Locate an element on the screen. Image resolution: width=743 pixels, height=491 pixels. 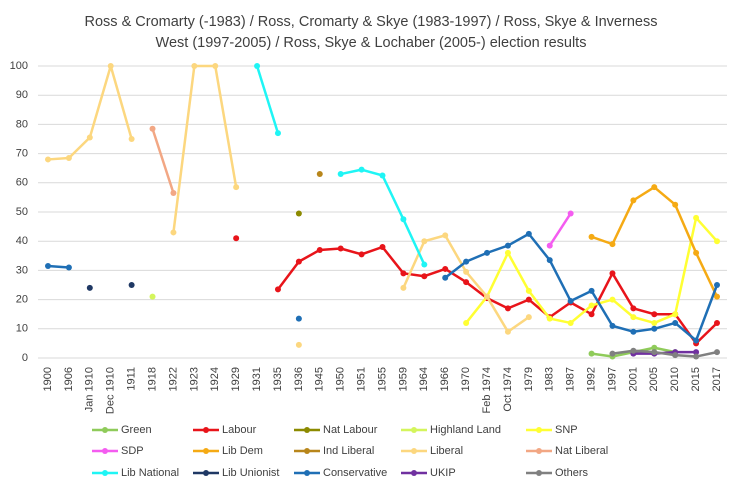
x-tick-label: 2001 is located at coordinates (633, 379).